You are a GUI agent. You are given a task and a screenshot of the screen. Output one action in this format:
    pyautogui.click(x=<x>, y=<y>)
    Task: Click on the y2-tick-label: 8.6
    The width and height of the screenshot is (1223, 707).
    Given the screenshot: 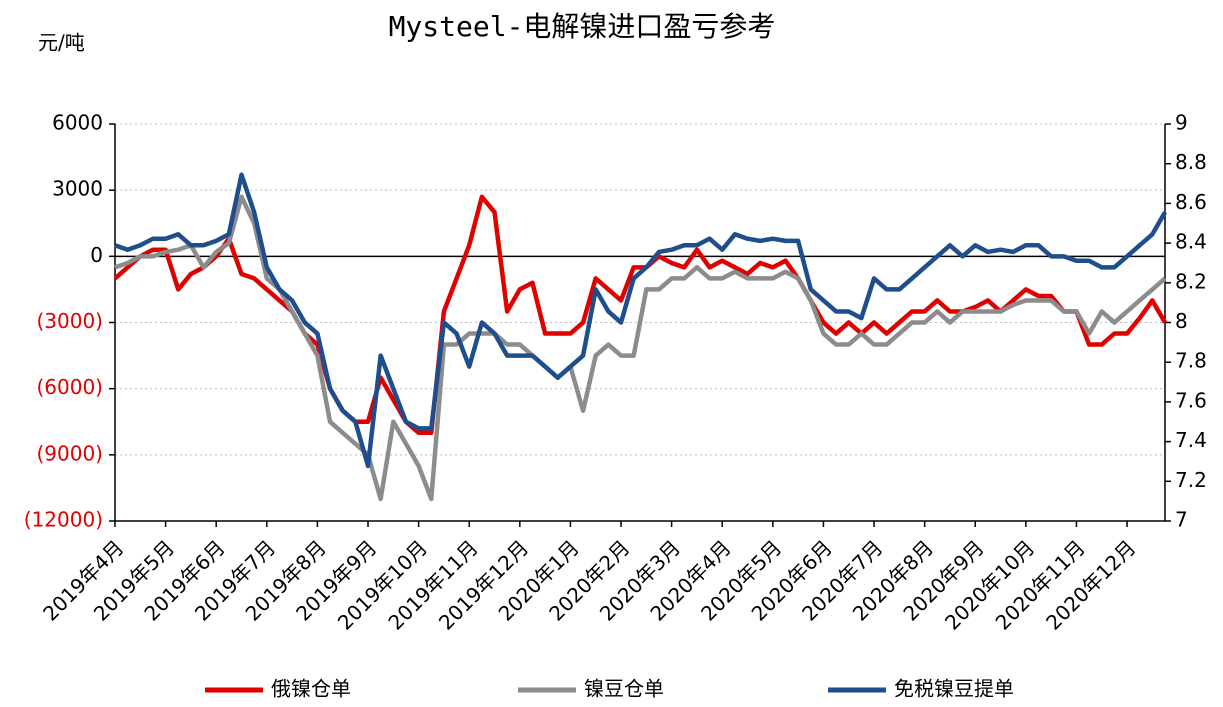 What is the action you would take?
    pyautogui.click(x=1191, y=202)
    